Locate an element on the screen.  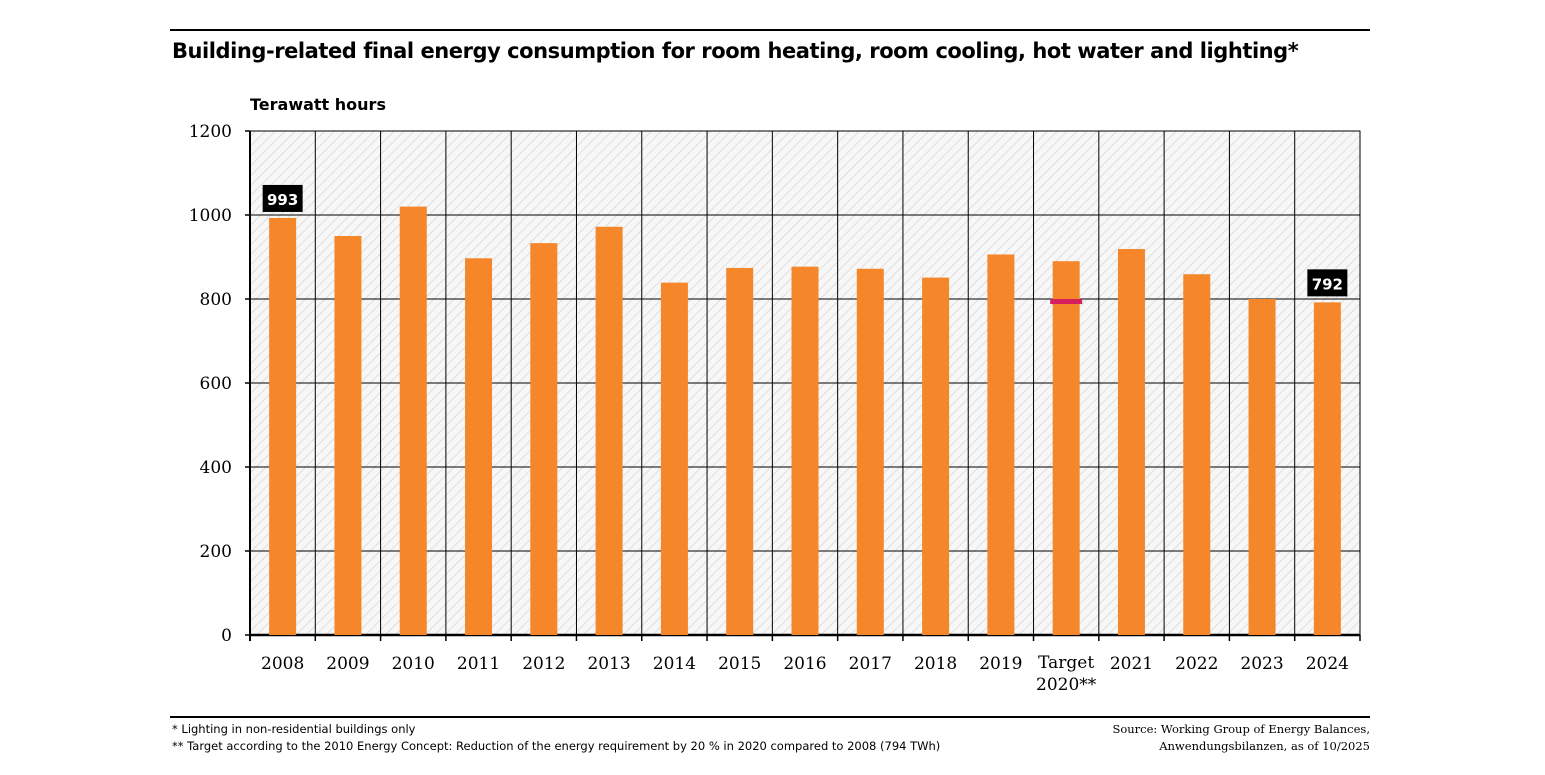
x-tick-label: 2021 is located at coordinates (1131, 664).